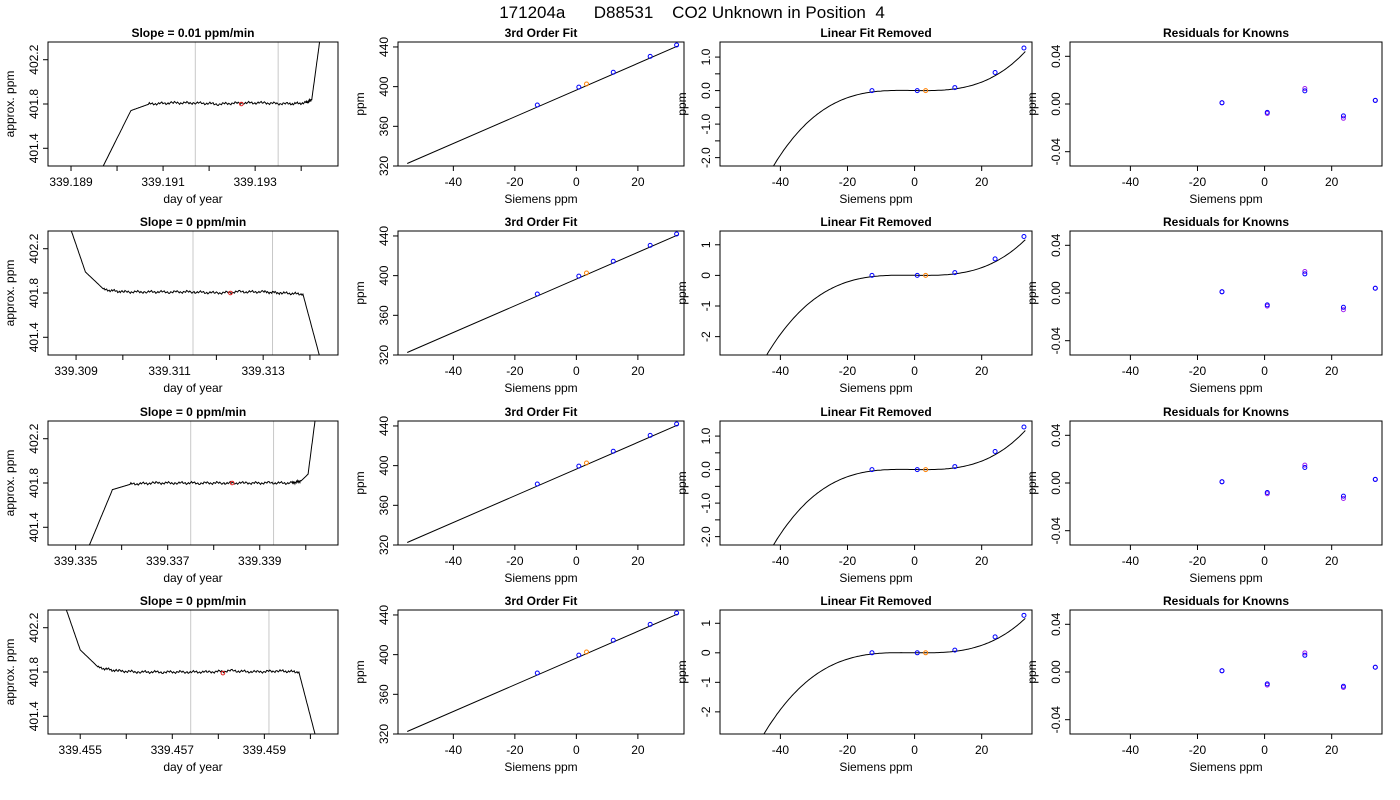 The image size is (1400, 800). Describe the element at coordinates (232, 483) in the screenshot. I see `sample-mean-marker` at that location.